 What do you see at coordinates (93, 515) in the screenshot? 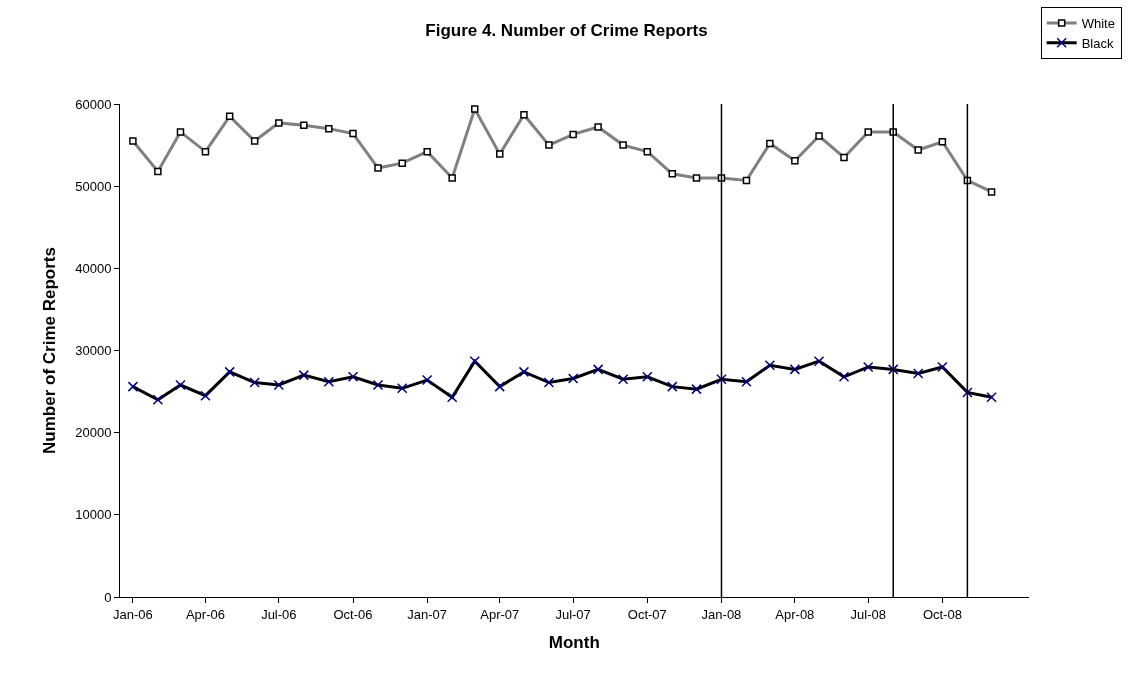
I see `y-tick-label: 10000` at bounding box center [93, 515].